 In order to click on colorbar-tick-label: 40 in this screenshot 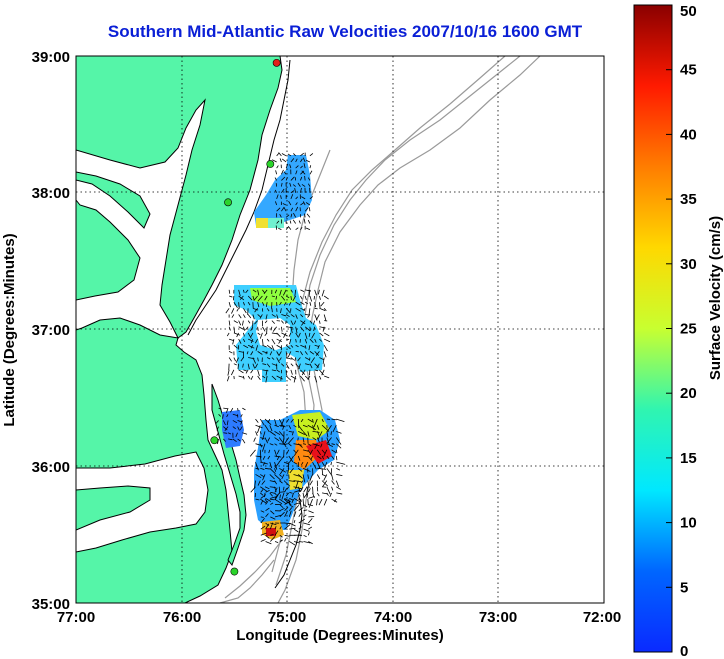, I will do `click(688, 134)`.